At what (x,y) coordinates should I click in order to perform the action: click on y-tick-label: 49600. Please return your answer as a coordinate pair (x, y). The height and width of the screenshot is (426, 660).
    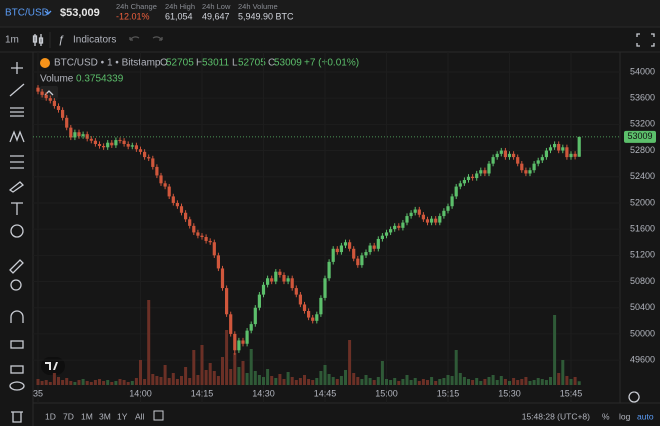
    Looking at the image, I should click on (642, 359).